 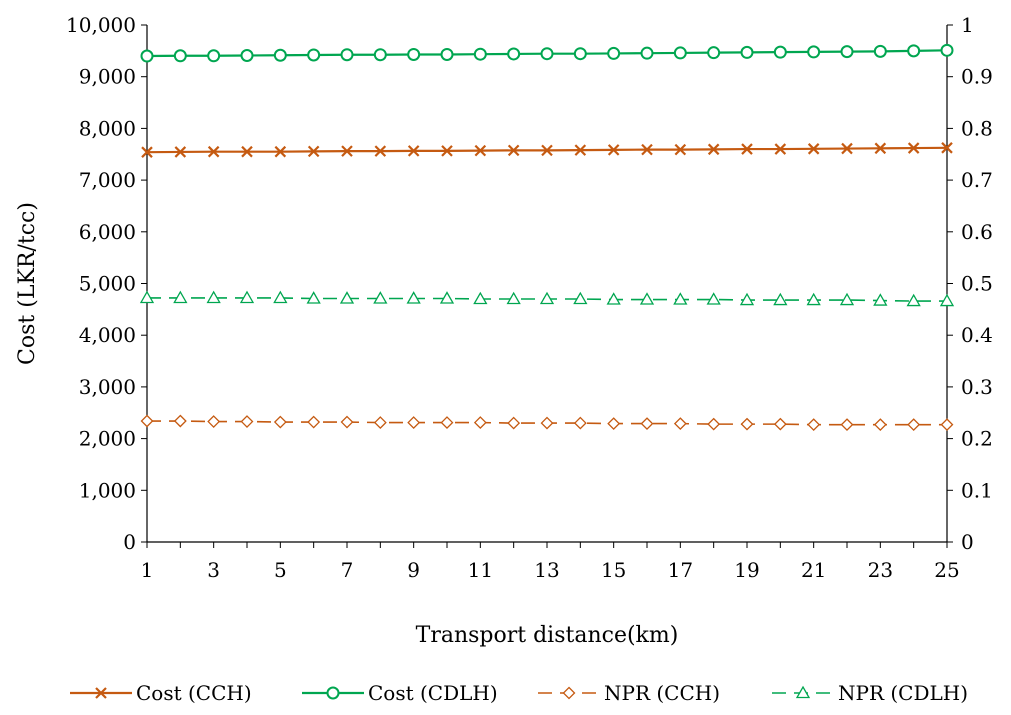 I want to click on y-tick-label: 0, so click(x=129, y=542).